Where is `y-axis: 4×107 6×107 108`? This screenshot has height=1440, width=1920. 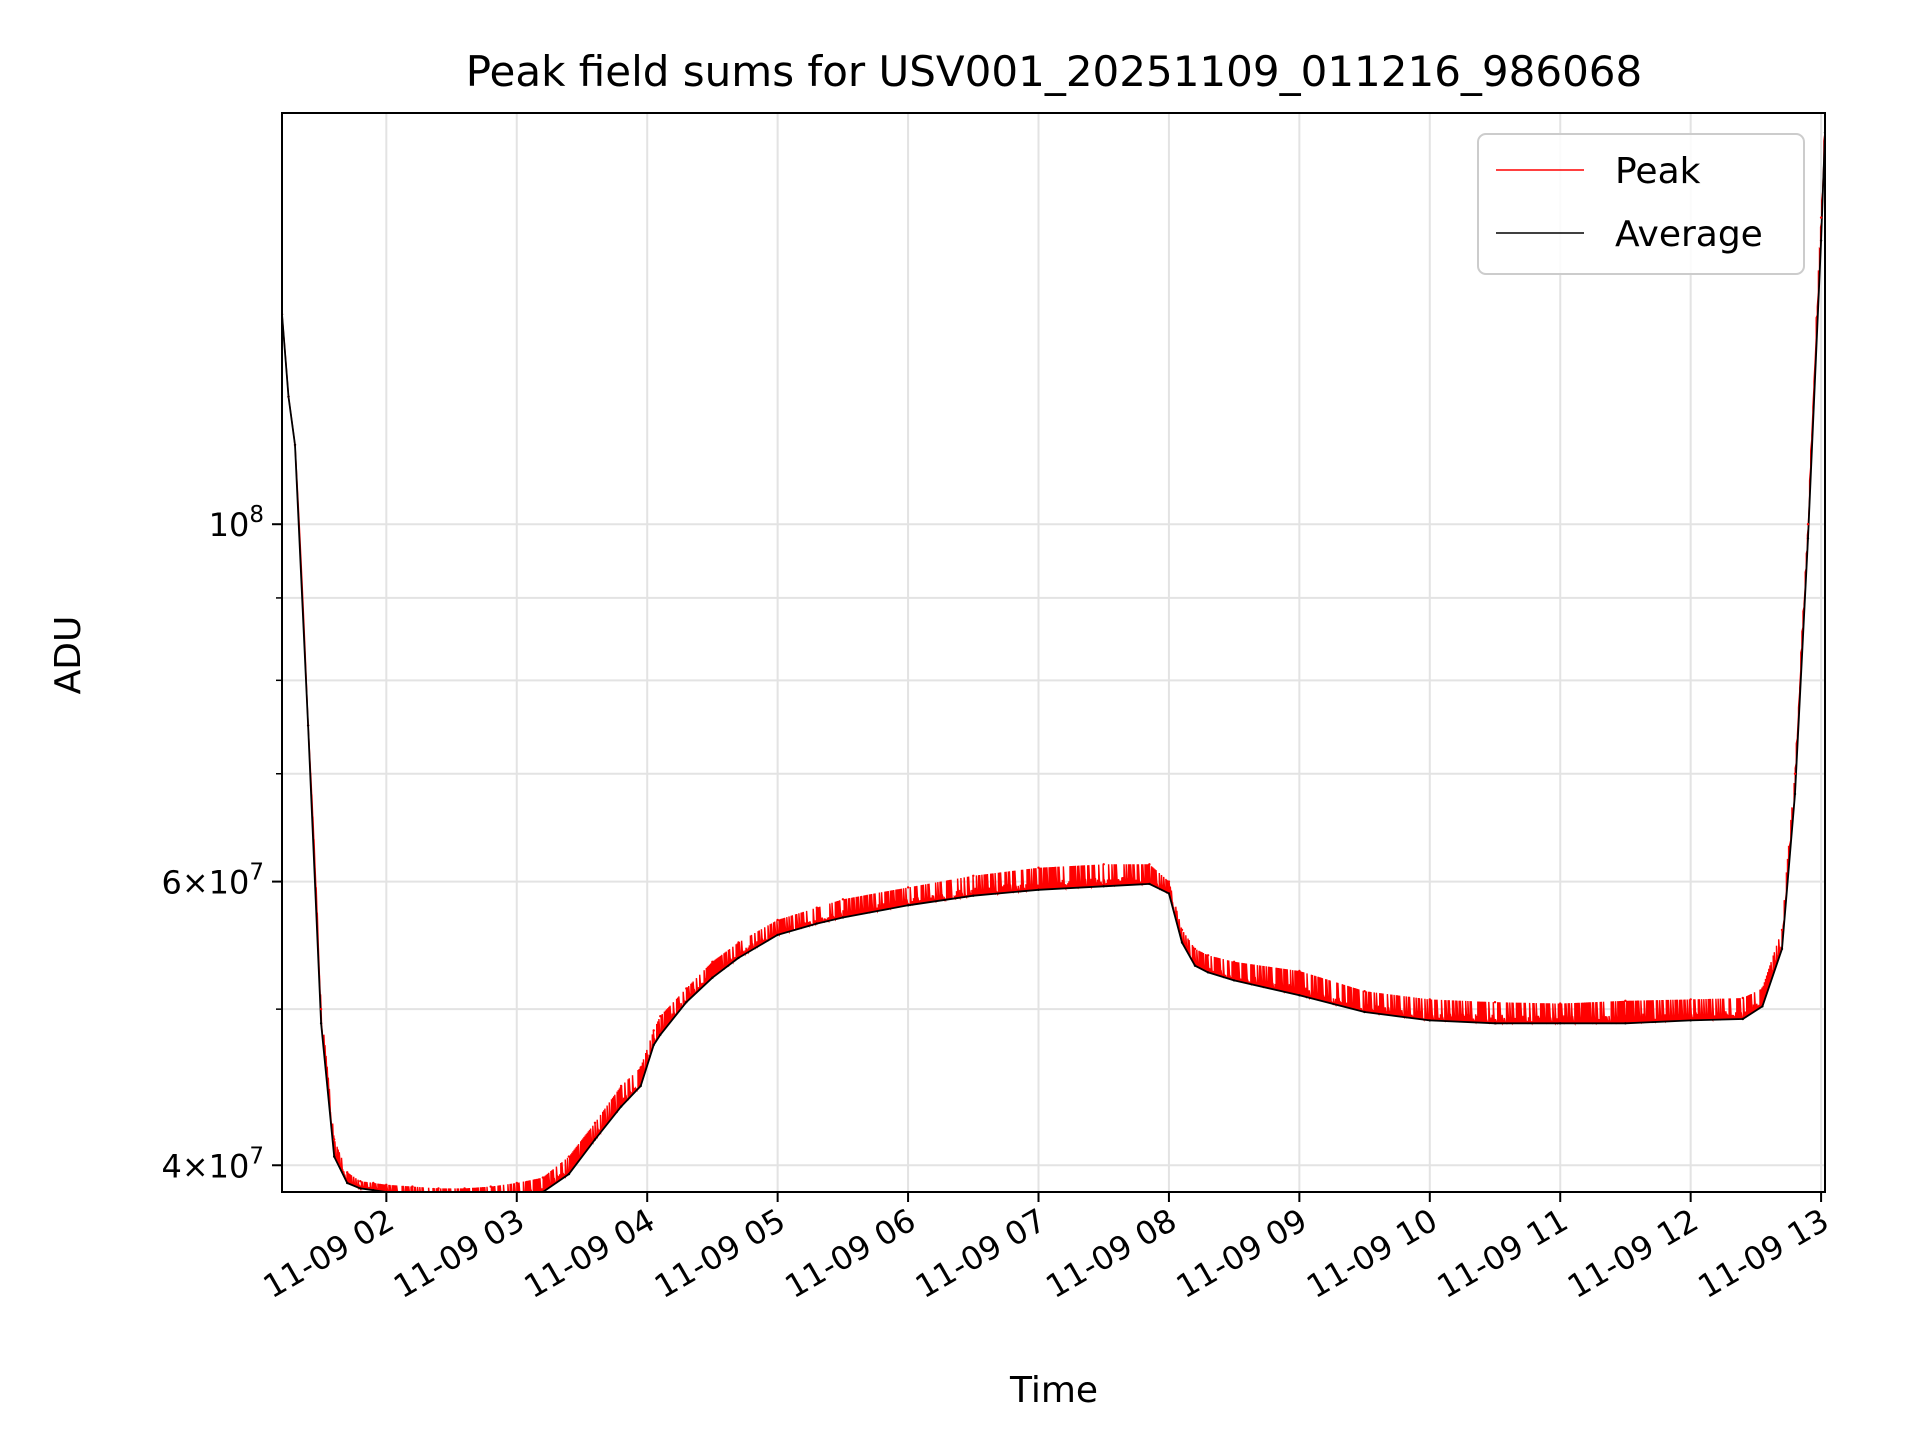
y-axis: 4×107 6×107 108 is located at coordinates (221, 843).